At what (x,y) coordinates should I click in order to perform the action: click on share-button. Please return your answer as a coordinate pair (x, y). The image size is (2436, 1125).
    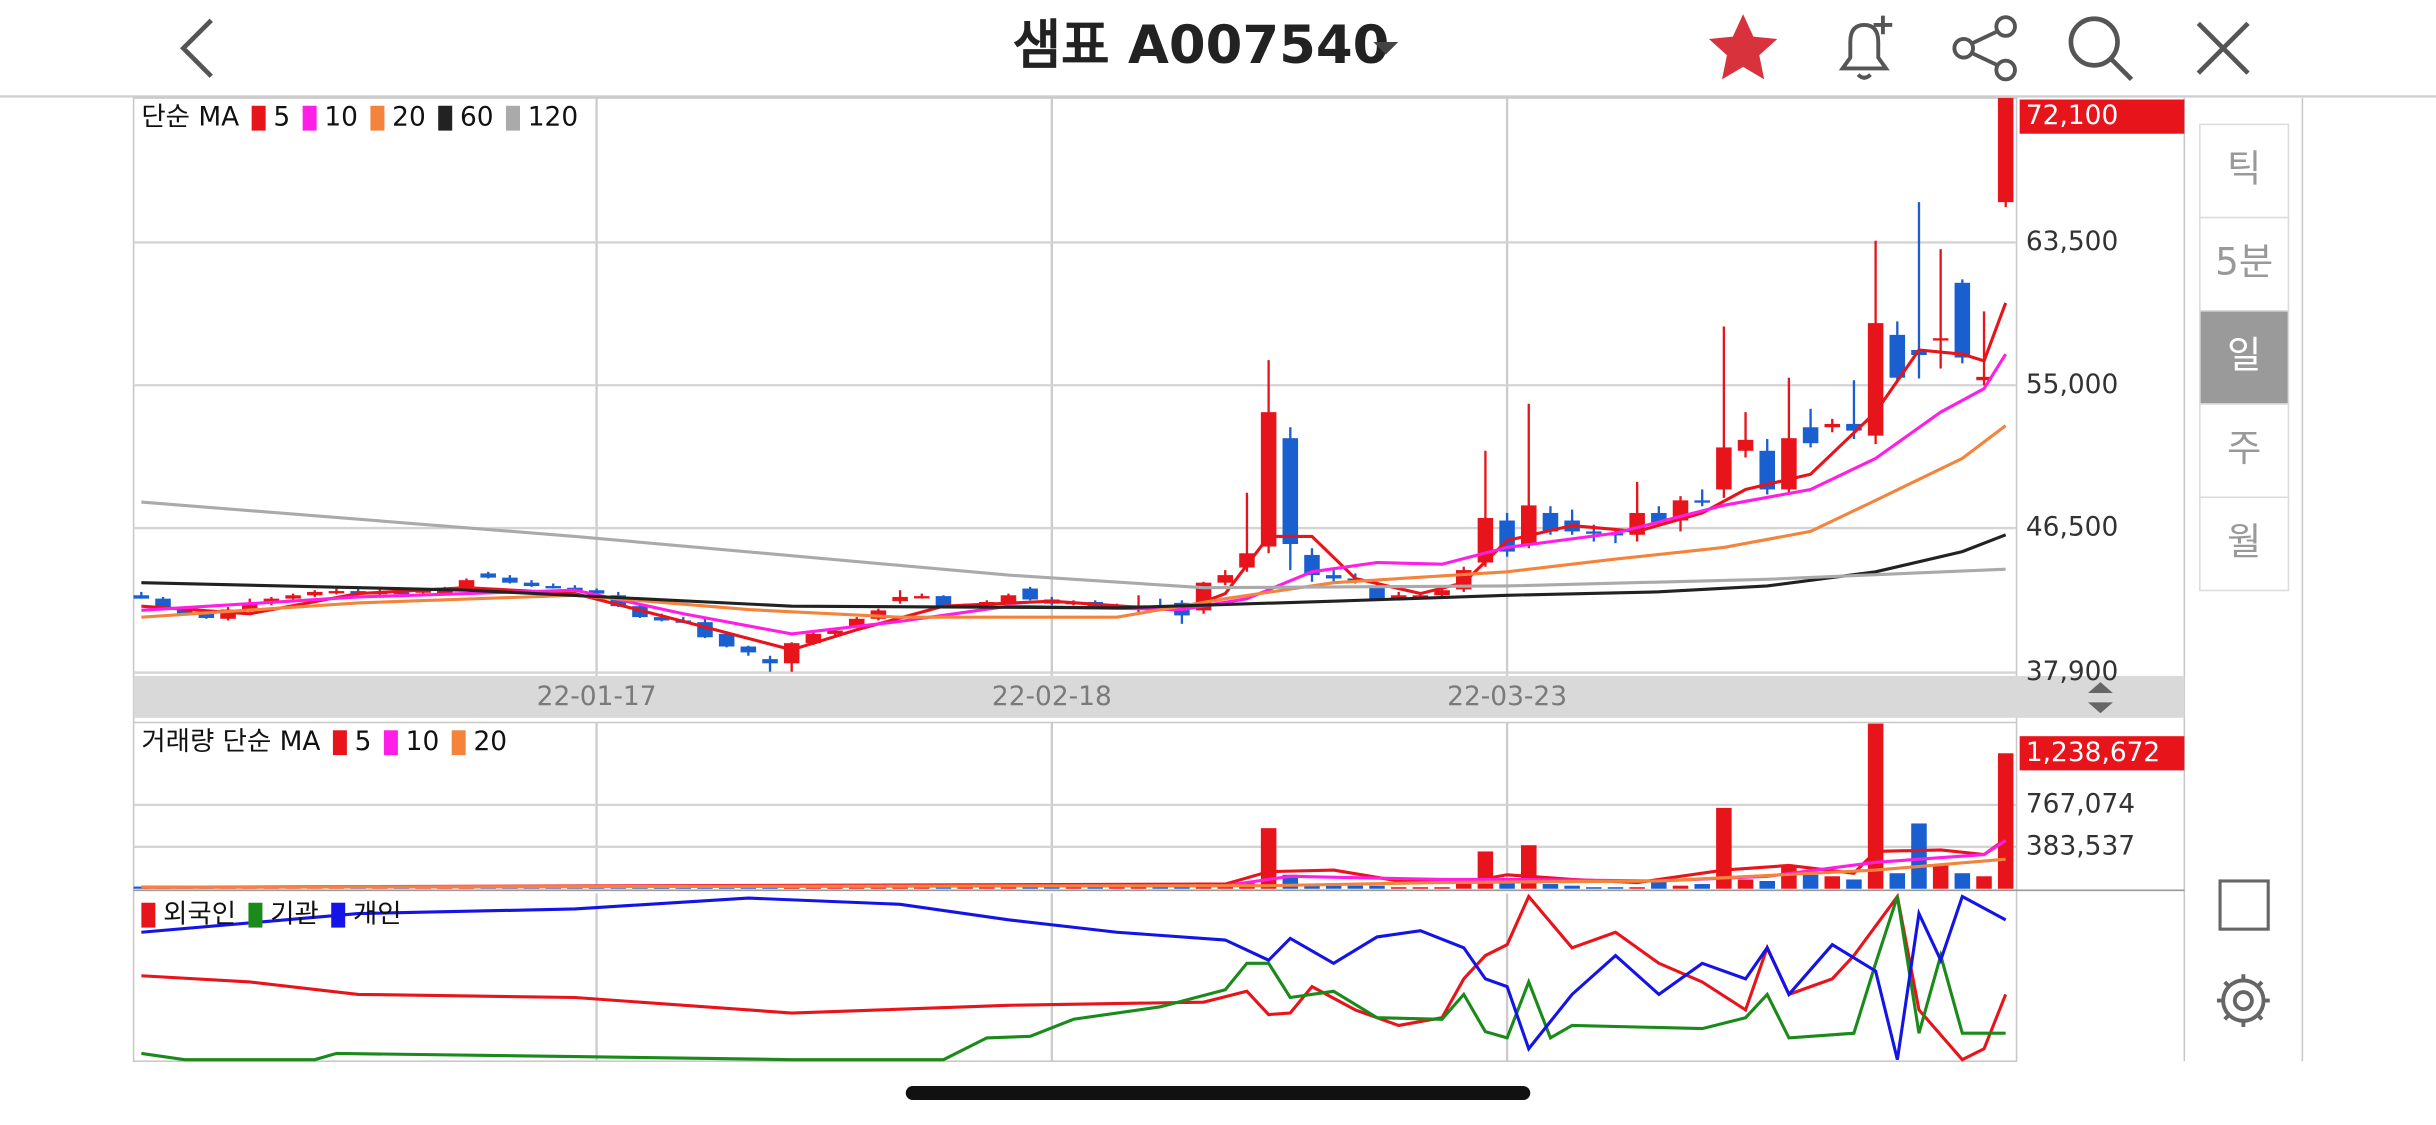
    Looking at the image, I should click on (1984, 48).